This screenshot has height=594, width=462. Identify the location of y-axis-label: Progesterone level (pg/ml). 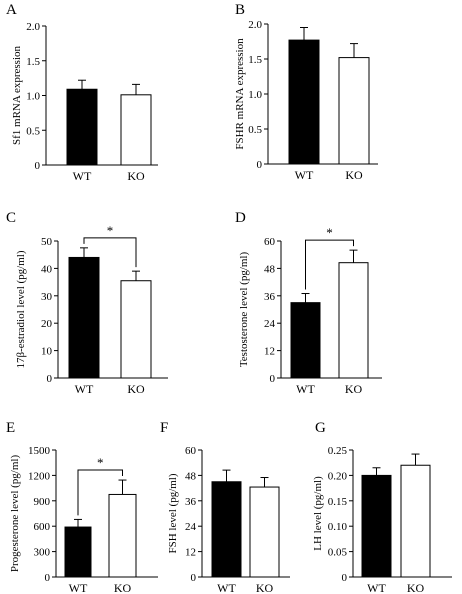
(15, 514).